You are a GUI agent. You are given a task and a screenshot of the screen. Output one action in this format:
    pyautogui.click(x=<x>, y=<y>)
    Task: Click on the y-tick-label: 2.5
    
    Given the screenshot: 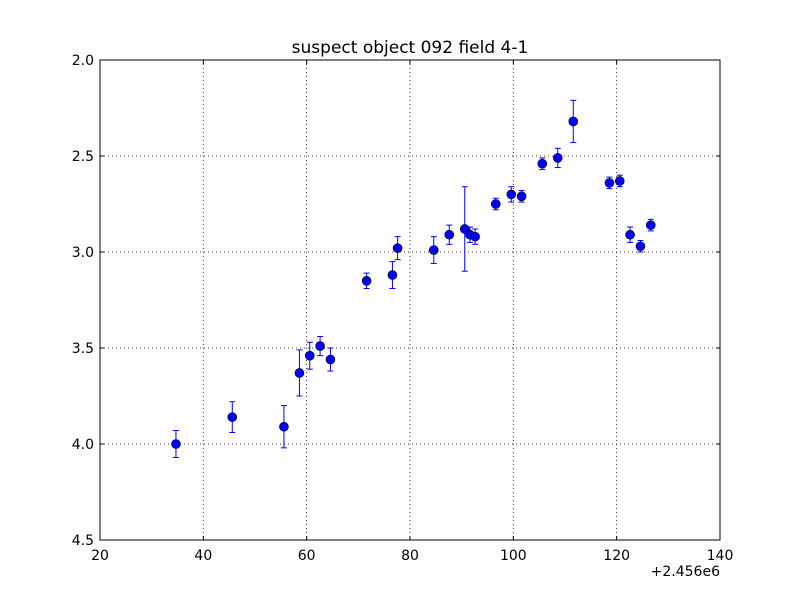 What is the action you would take?
    pyautogui.click(x=83, y=157)
    